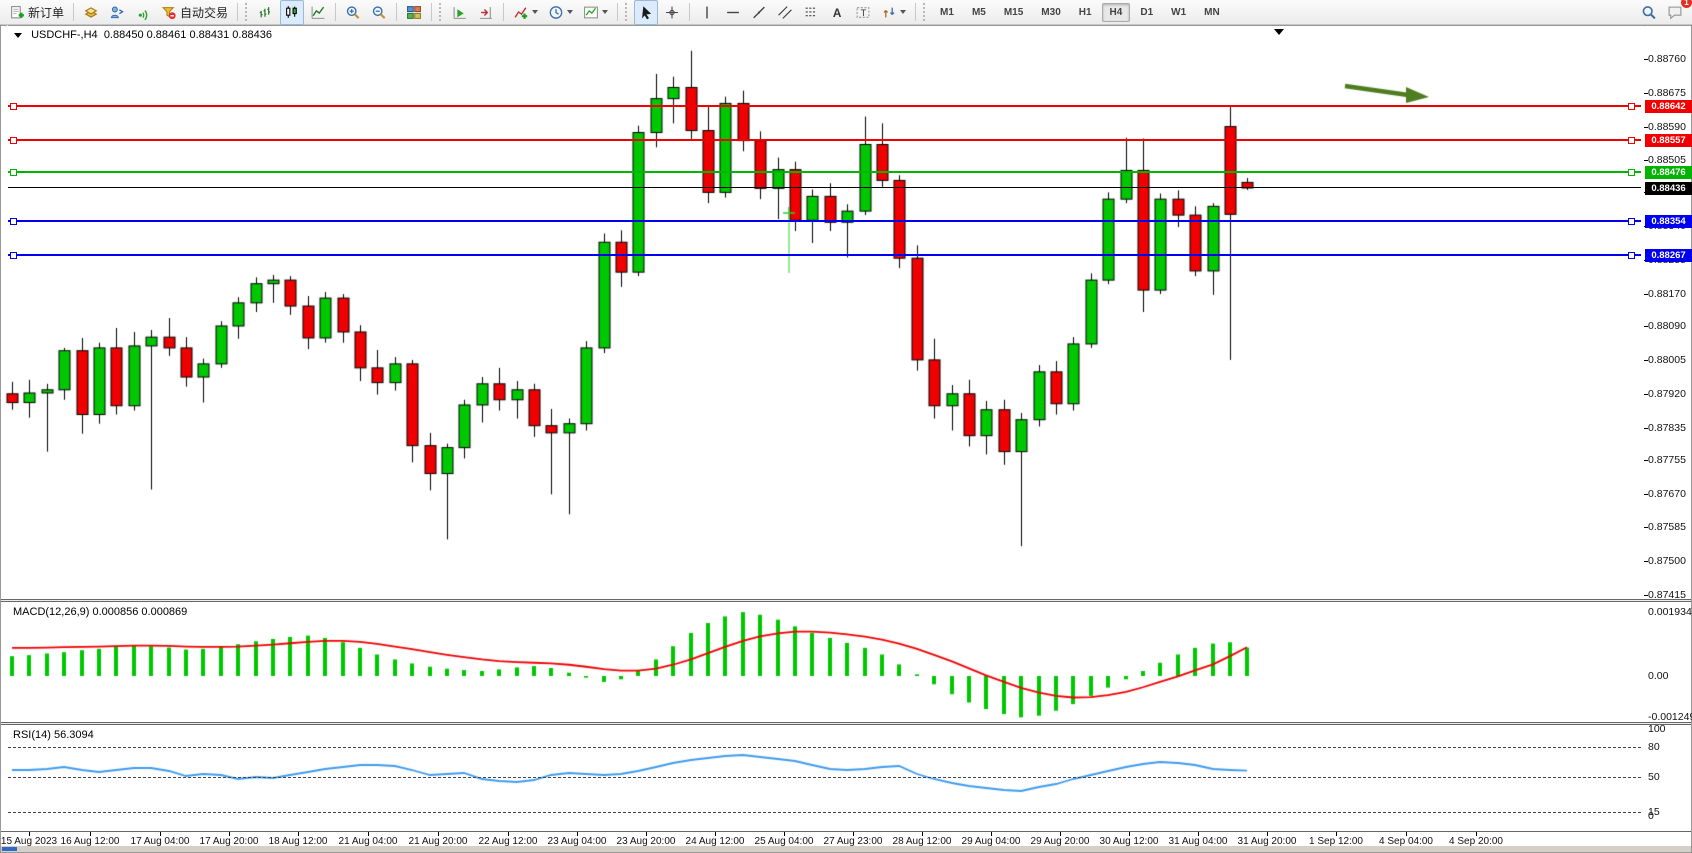 This screenshot has width=1692, height=853. I want to click on price-axis-tick-label: 0.88760, so click(1667, 59).